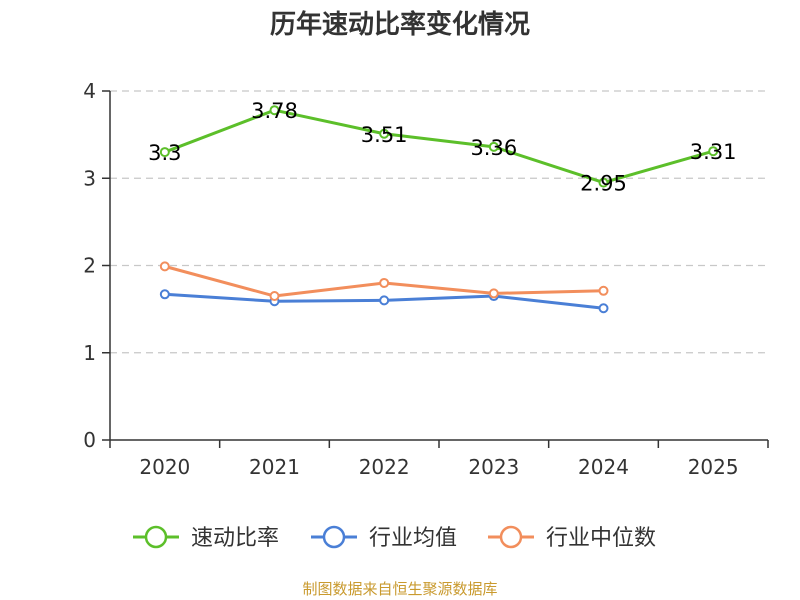  I want to click on x-tick-label: 2025, so click(713, 467).